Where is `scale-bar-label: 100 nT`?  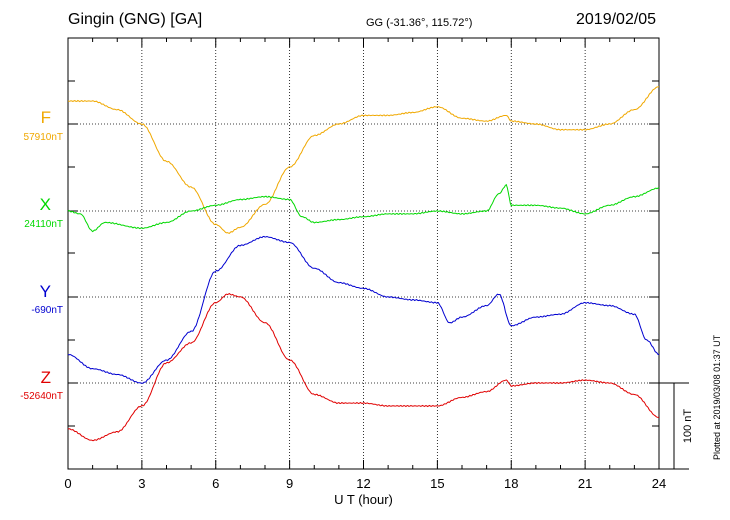
scale-bar-label: 100 nT is located at coordinates (688, 426).